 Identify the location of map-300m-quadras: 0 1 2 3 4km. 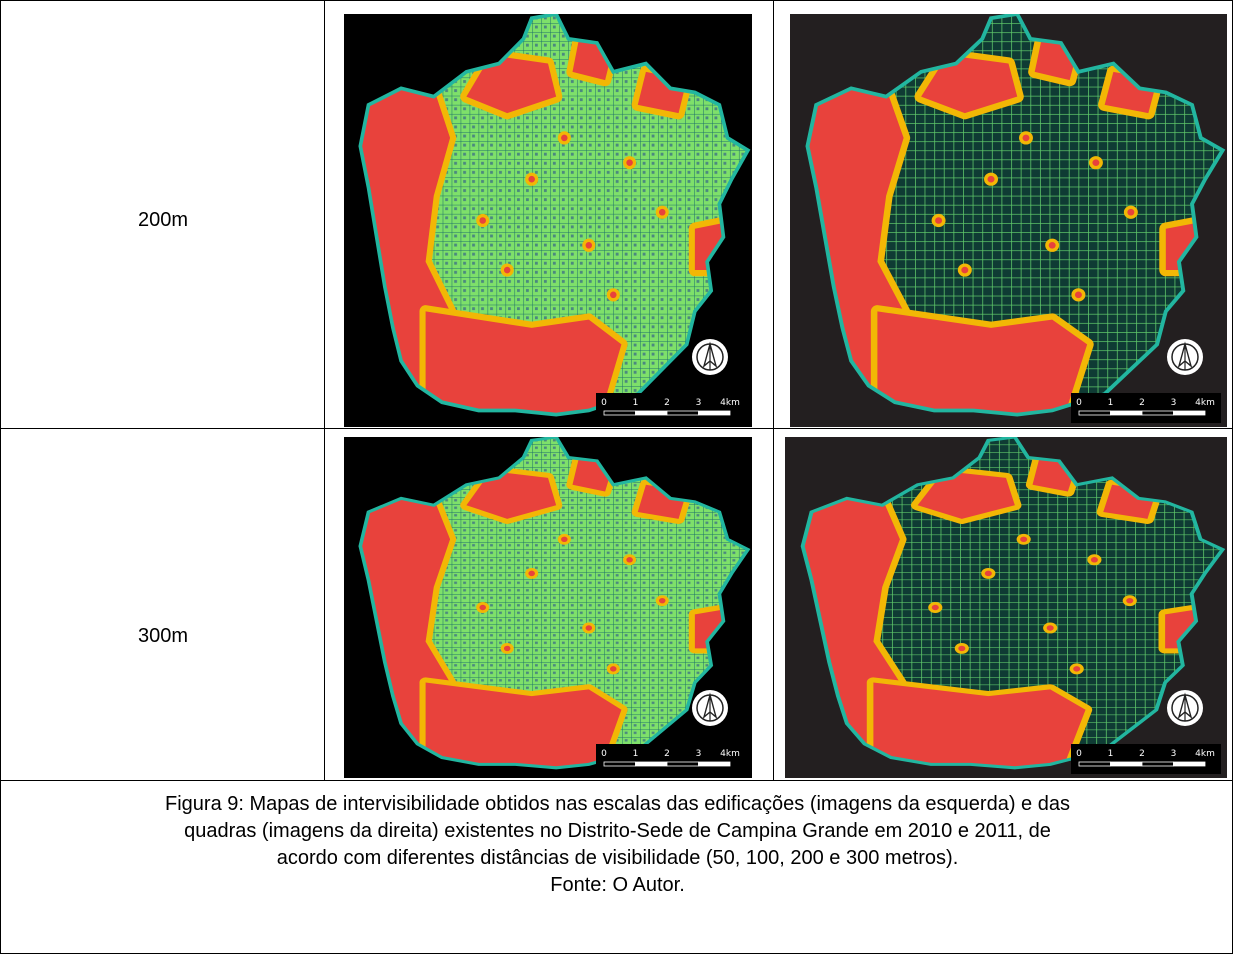
(1006, 607).